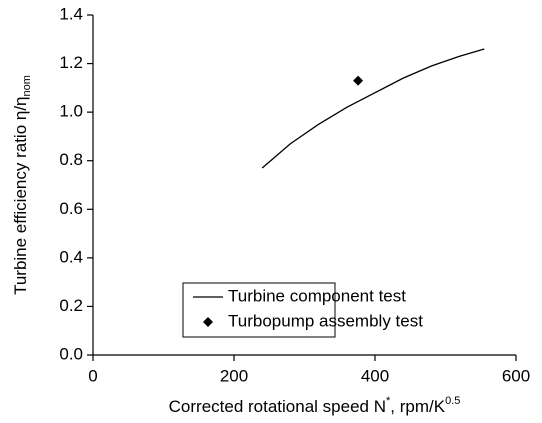 This screenshot has width=542, height=423. What do you see at coordinates (71, 62) in the screenshot?
I see `y-tick-label: 1.2` at bounding box center [71, 62].